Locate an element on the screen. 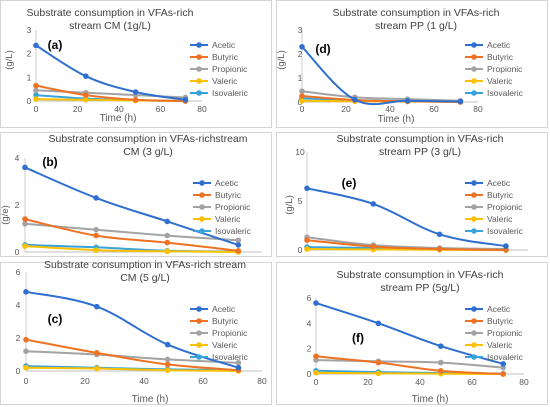 This screenshot has height=407, width=550. y-tick-label: 10 is located at coordinates (300, 152).